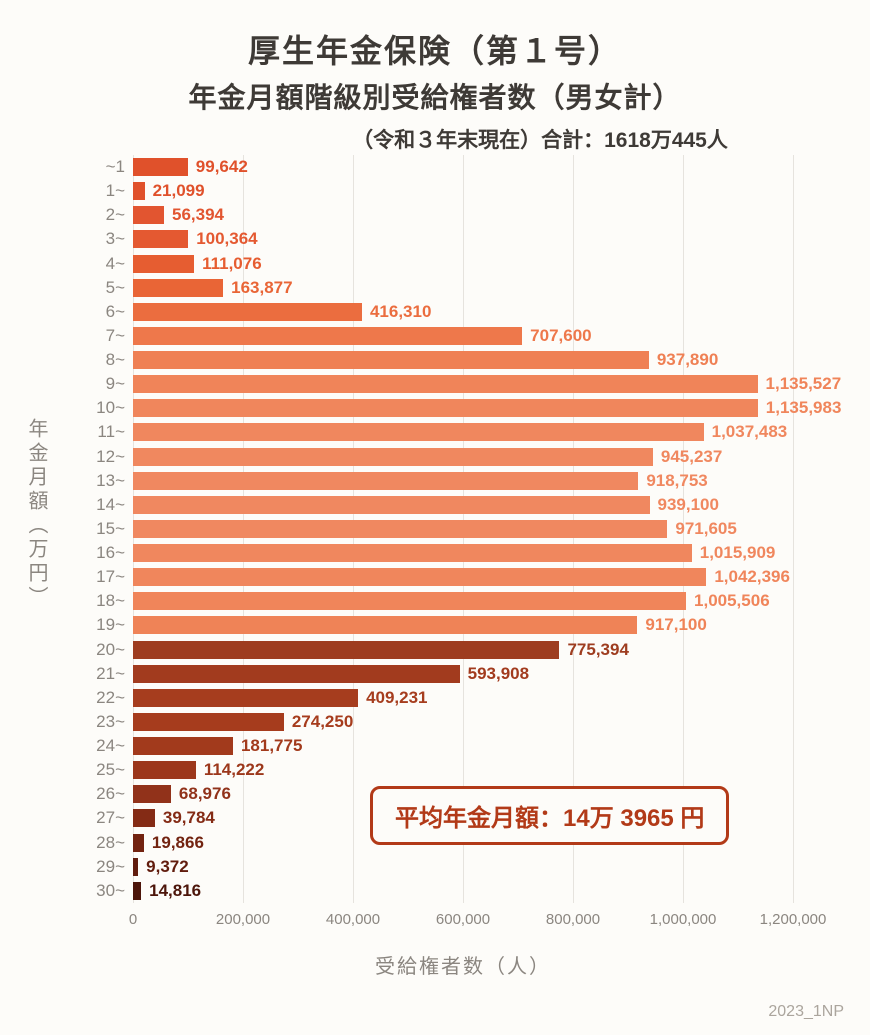 This screenshot has height=1035, width=870. Describe the element at coordinates (463, 722) in the screenshot. I see `bar-track: 274,250` at that location.